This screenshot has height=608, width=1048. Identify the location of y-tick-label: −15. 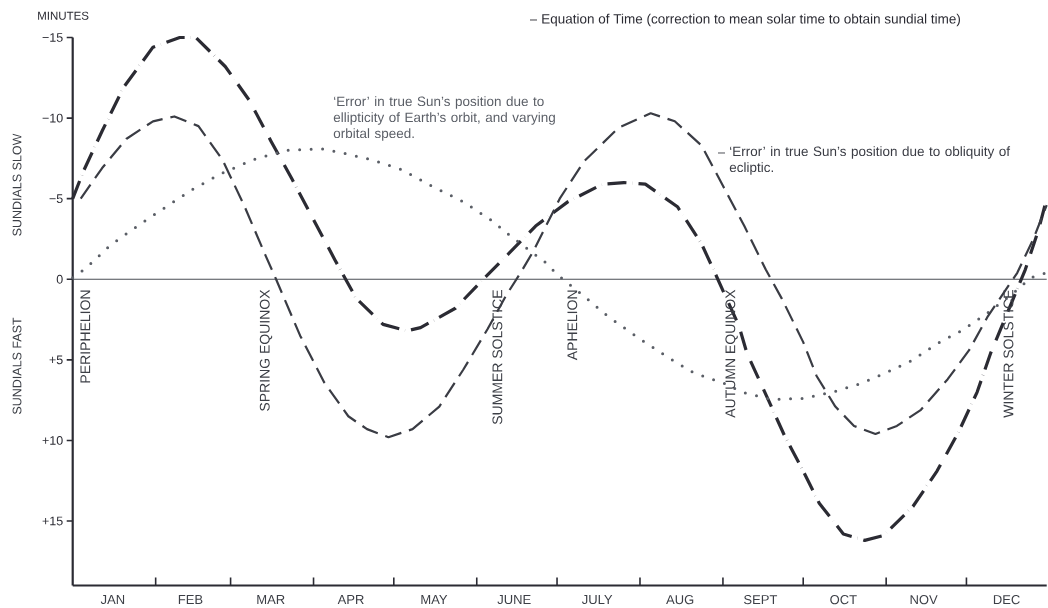
(52, 37).